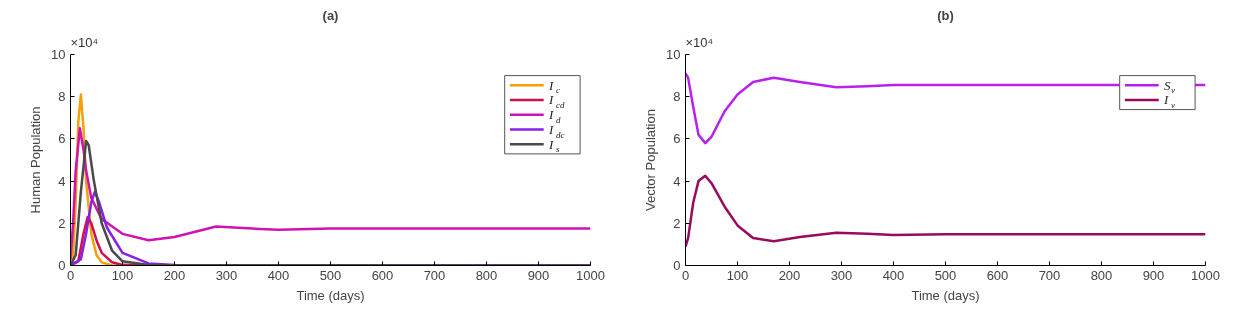 This screenshot has height=315, width=1247. I want to click on chart-title: (b), so click(945, 15).